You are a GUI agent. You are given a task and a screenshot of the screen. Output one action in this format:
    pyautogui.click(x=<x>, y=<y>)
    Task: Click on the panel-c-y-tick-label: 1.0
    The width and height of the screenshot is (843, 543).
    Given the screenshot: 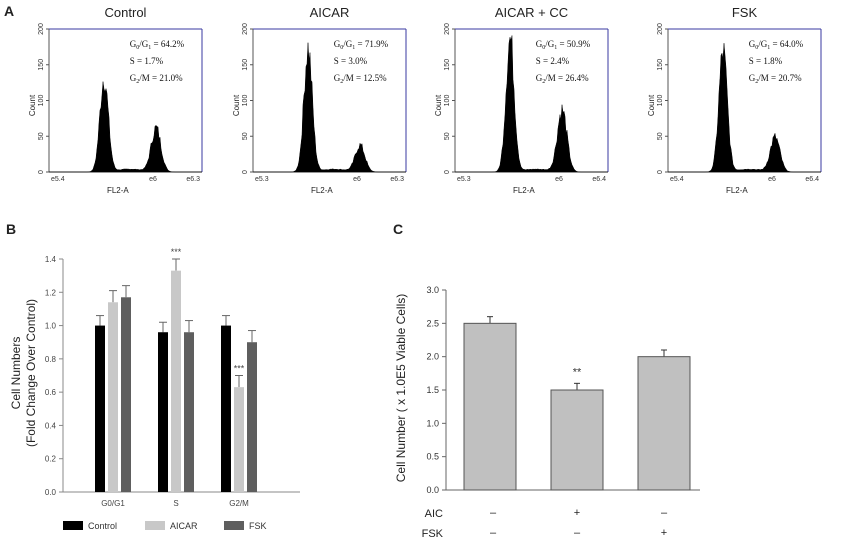 What is the action you would take?
    pyautogui.click(x=432, y=423)
    